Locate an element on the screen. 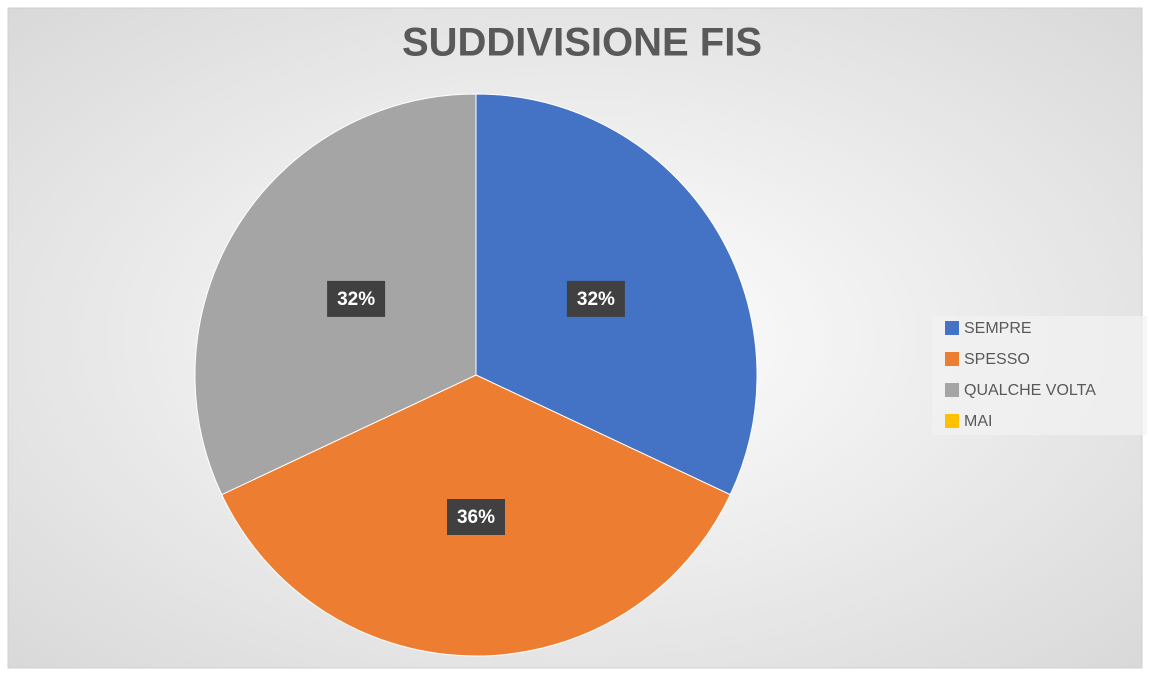 The height and width of the screenshot is (676, 1149). legend-box is located at coordinates (1039, 375).